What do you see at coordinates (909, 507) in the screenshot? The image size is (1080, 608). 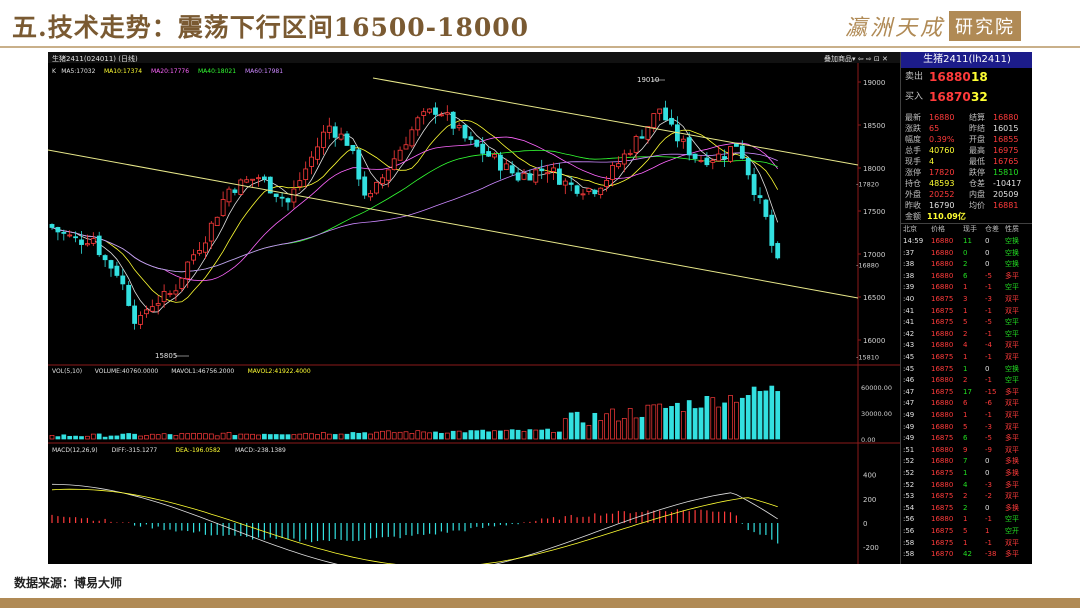 I see `tick-cell: :54` at bounding box center [909, 507].